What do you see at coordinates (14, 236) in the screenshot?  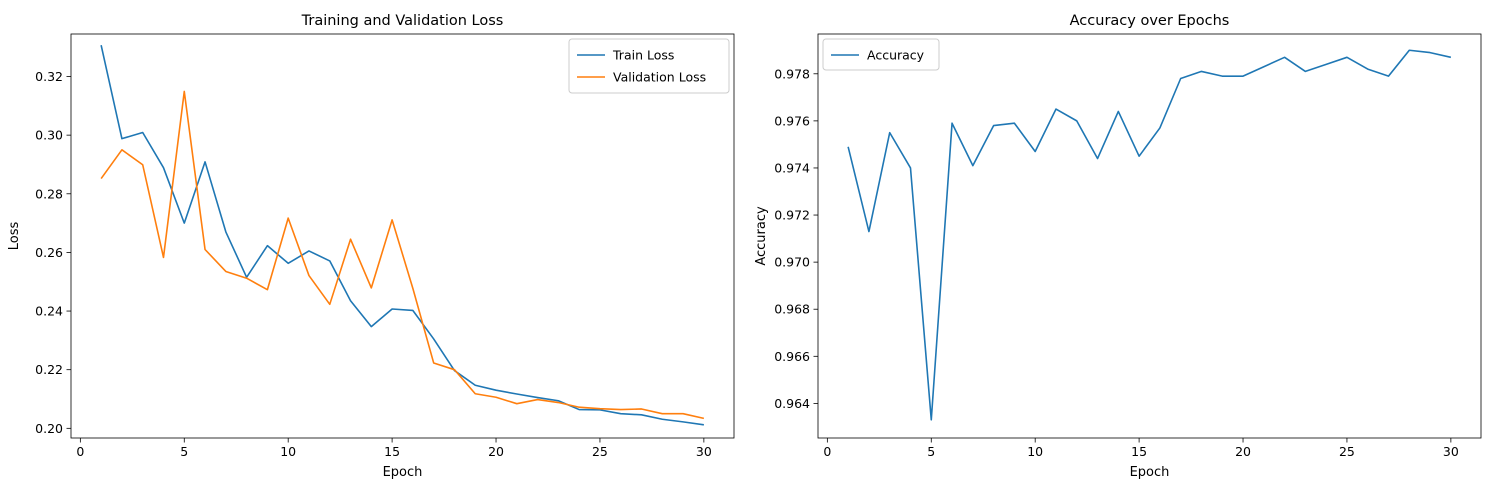 I see `y-axis-label: Loss` at bounding box center [14, 236].